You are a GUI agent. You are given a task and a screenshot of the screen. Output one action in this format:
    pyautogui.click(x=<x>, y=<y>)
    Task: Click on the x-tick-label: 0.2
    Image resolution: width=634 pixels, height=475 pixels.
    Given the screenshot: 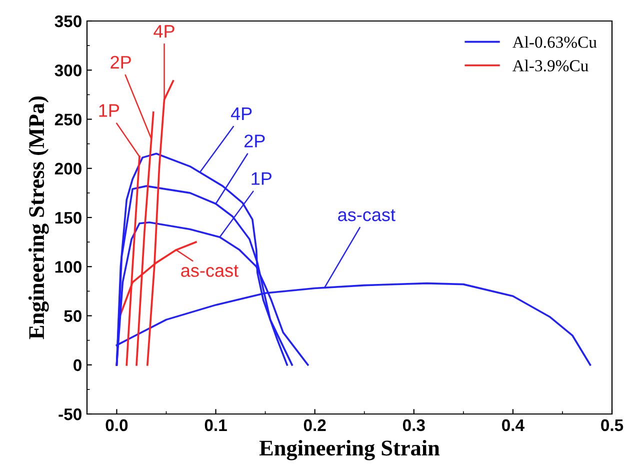 What is the action you would take?
    pyautogui.click(x=315, y=425)
    